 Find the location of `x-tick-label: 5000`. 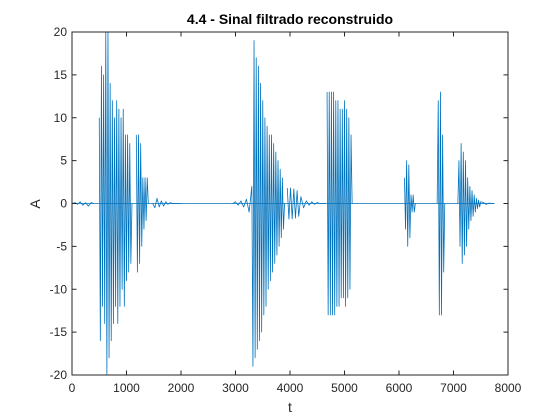

x-tick-label: 5000 is located at coordinates (344, 388).